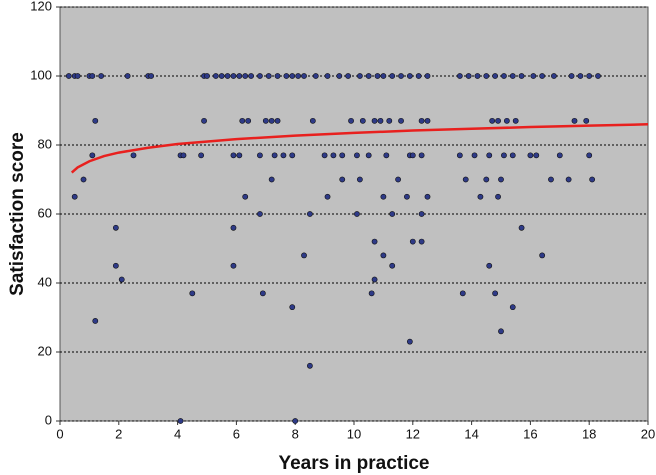 This screenshot has height=475, width=656. Describe the element at coordinates (45, 212) in the screenshot. I see `y-tick-label: 60` at that location.